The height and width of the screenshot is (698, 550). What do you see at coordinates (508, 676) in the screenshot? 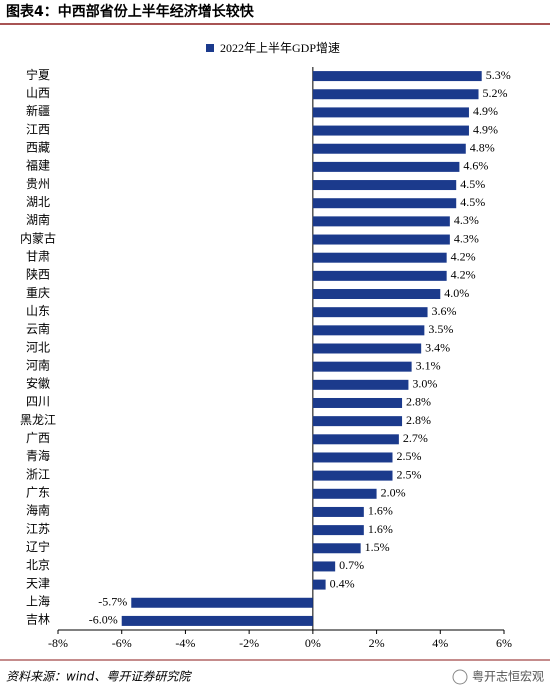
I see `watermark: 粤开志恒宏观` at bounding box center [508, 676].